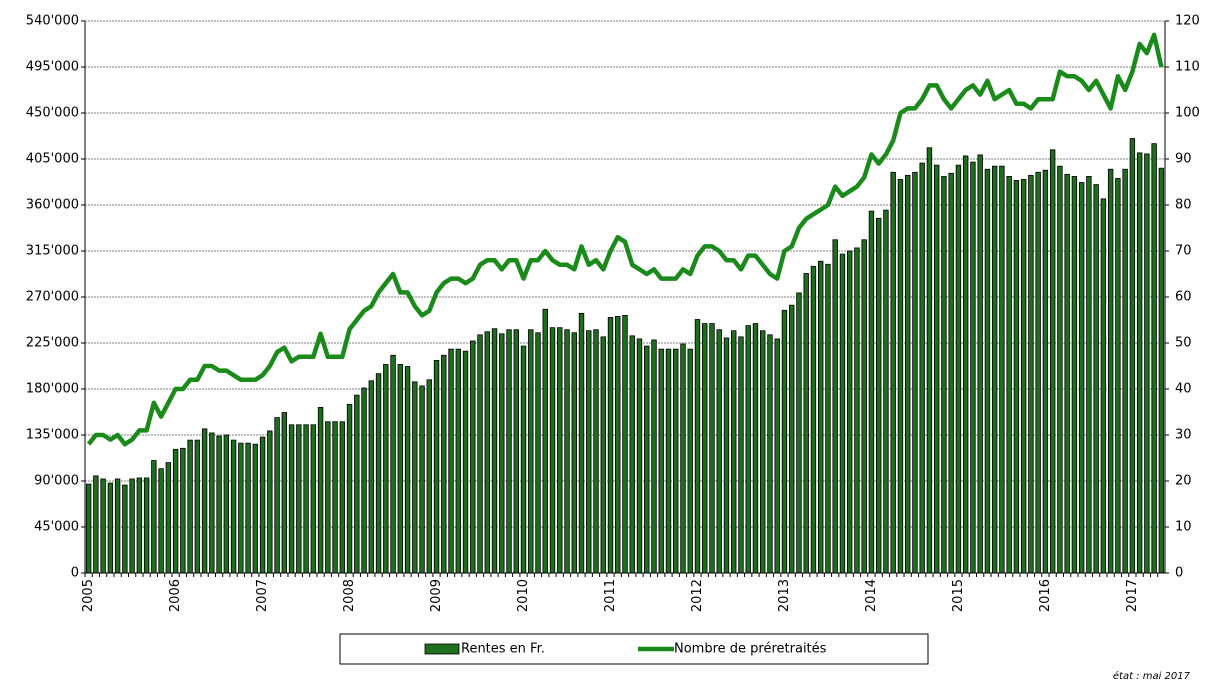  What do you see at coordinates (56, 481) in the screenshot?
I see `y-tick-label: 90'000` at bounding box center [56, 481].